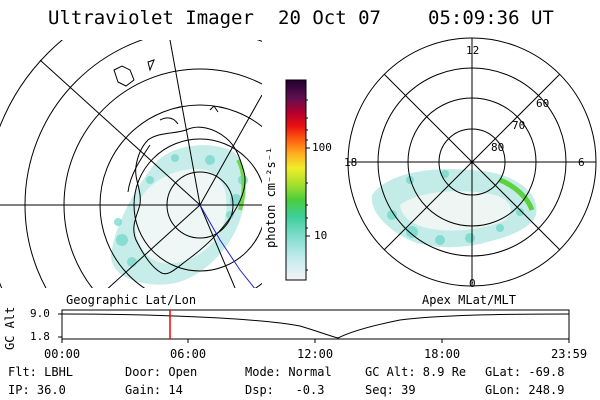 The image size is (600, 400). What do you see at coordinates (285, 390) in the screenshot?
I see `status-dsp: Dsp: -0.3` at bounding box center [285, 390].